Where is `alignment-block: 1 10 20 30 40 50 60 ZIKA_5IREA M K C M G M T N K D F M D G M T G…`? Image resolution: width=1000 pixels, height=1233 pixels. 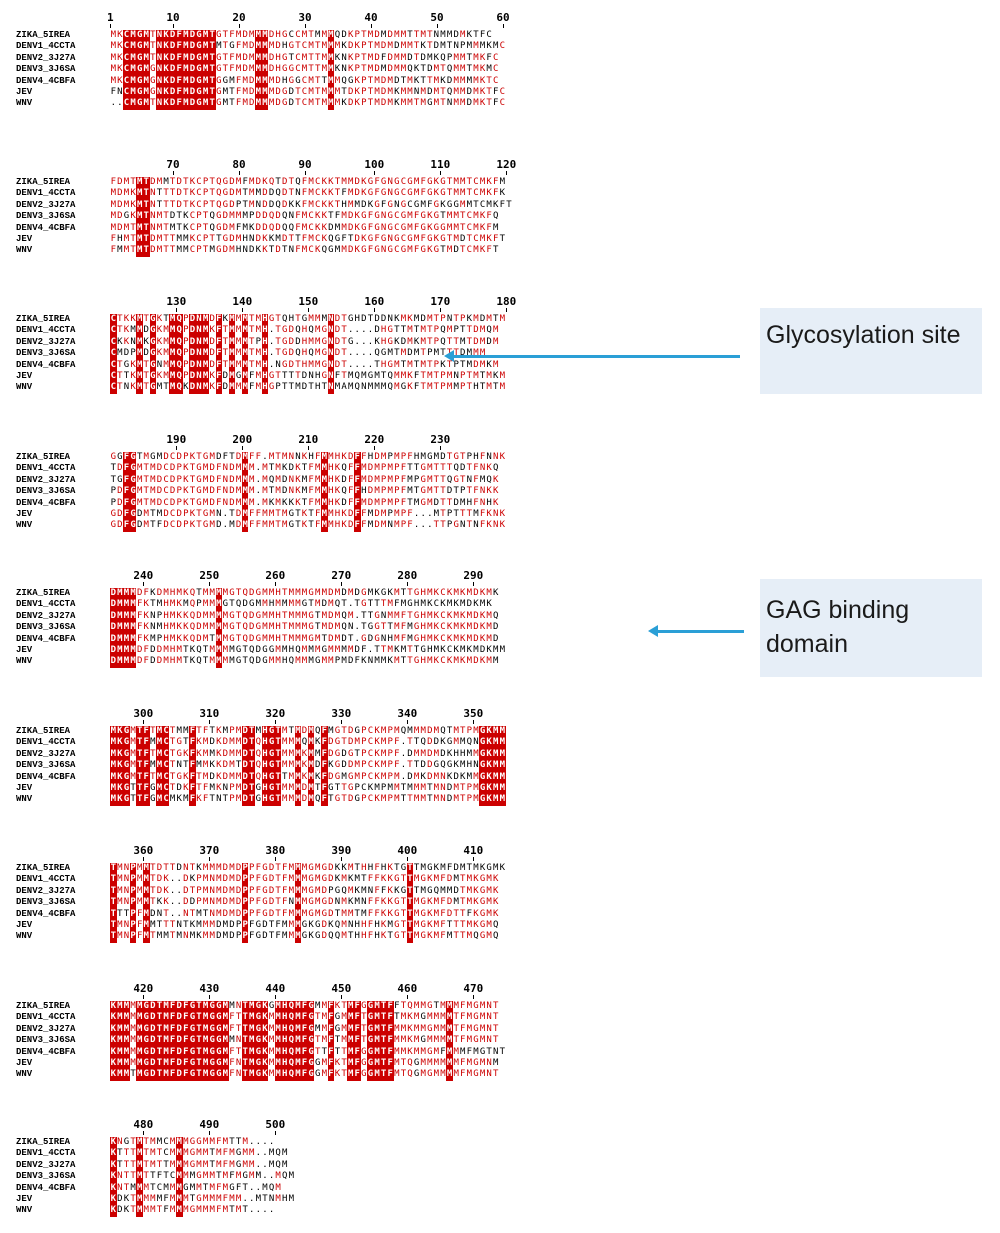 alignment-block: 1 10 20 30 40 50 60 ZIKA_5IREA M K C M G M T N K D F M D G M T G… is located at coordinates (356, 60).